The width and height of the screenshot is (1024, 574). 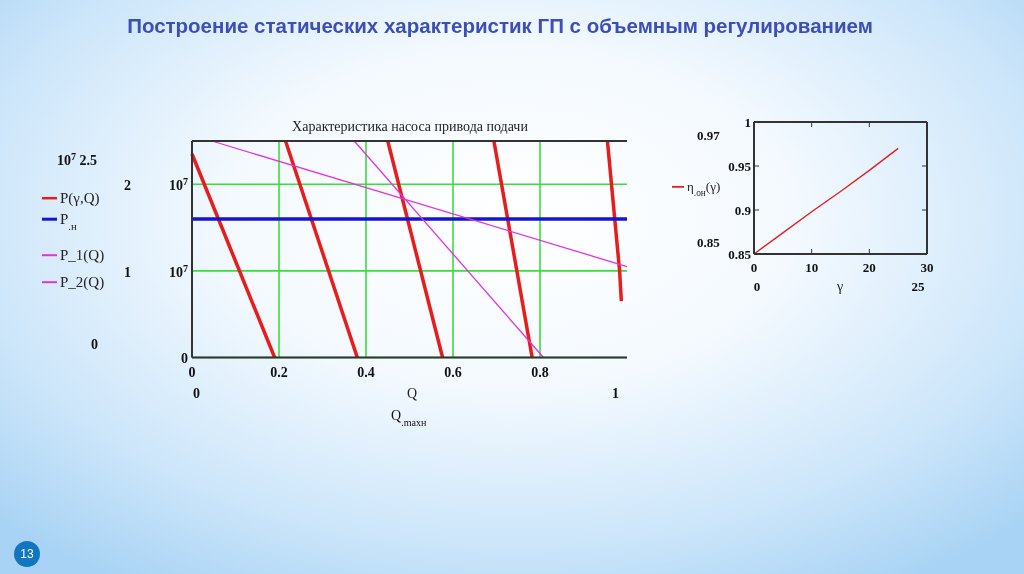 What do you see at coordinates (709, 135) in the screenshot?
I see `text: 0.97` at bounding box center [709, 135].